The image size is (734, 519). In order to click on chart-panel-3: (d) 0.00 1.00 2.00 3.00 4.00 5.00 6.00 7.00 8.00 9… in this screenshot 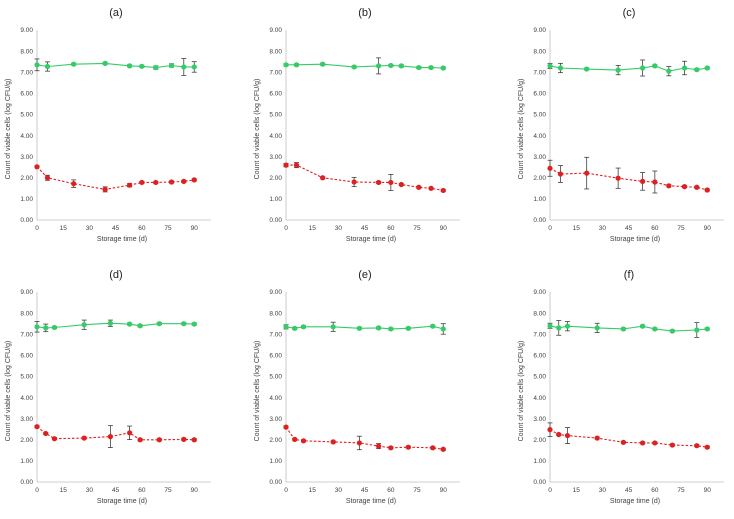, I will do `click(108, 387)`.